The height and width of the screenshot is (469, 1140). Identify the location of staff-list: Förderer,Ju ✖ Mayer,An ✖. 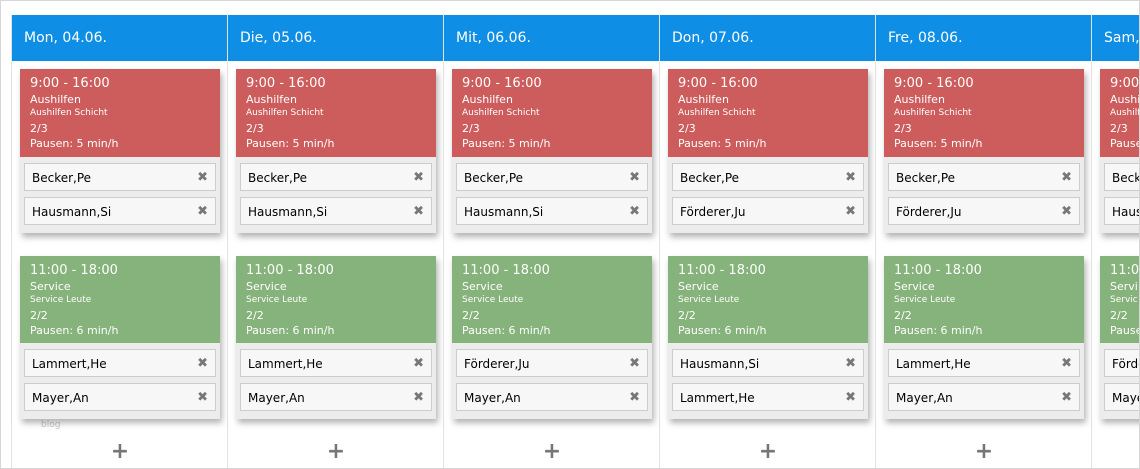
(552, 381).